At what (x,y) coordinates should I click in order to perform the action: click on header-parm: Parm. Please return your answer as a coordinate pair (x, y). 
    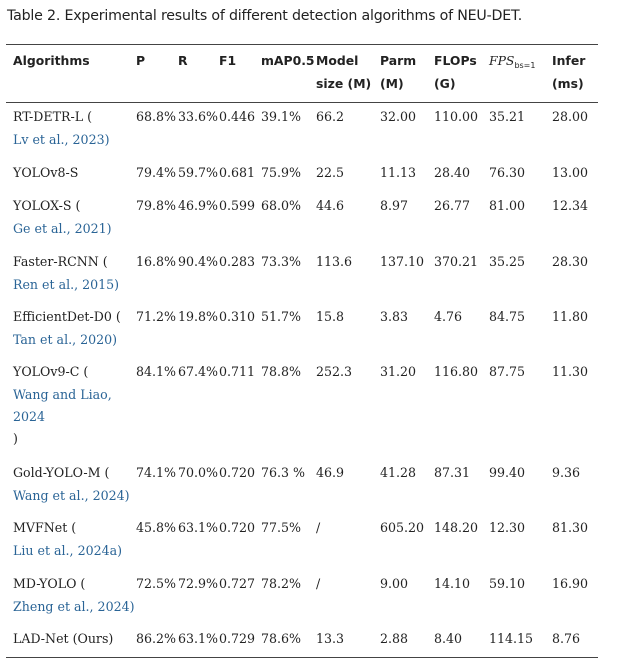
    Looking at the image, I should click on (398, 60).